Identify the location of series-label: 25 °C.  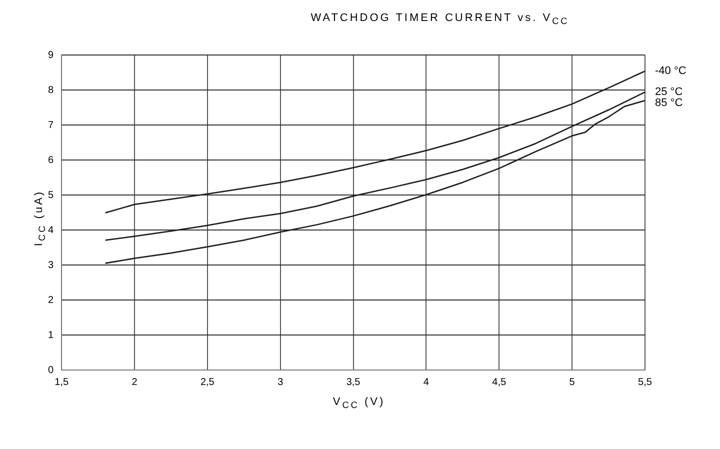
(669, 92).